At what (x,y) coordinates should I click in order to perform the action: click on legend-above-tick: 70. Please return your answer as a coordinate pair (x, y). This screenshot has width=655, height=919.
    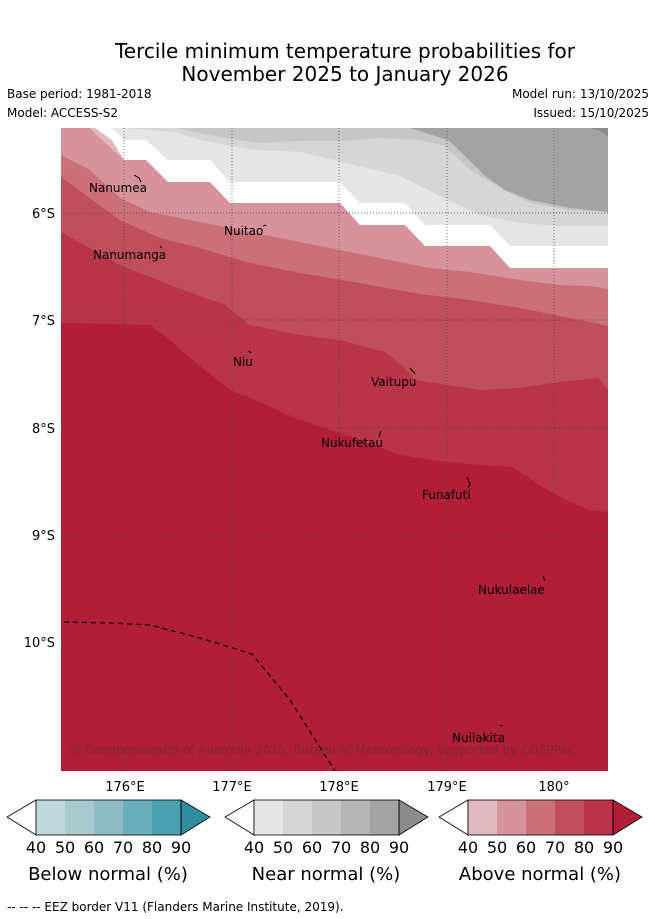
    Looking at the image, I should click on (555, 847).